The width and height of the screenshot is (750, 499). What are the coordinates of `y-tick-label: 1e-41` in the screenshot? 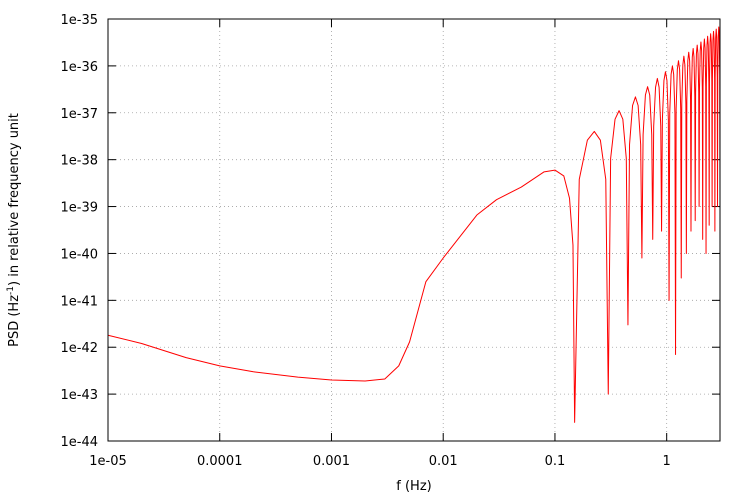 It's located at (79, 301).